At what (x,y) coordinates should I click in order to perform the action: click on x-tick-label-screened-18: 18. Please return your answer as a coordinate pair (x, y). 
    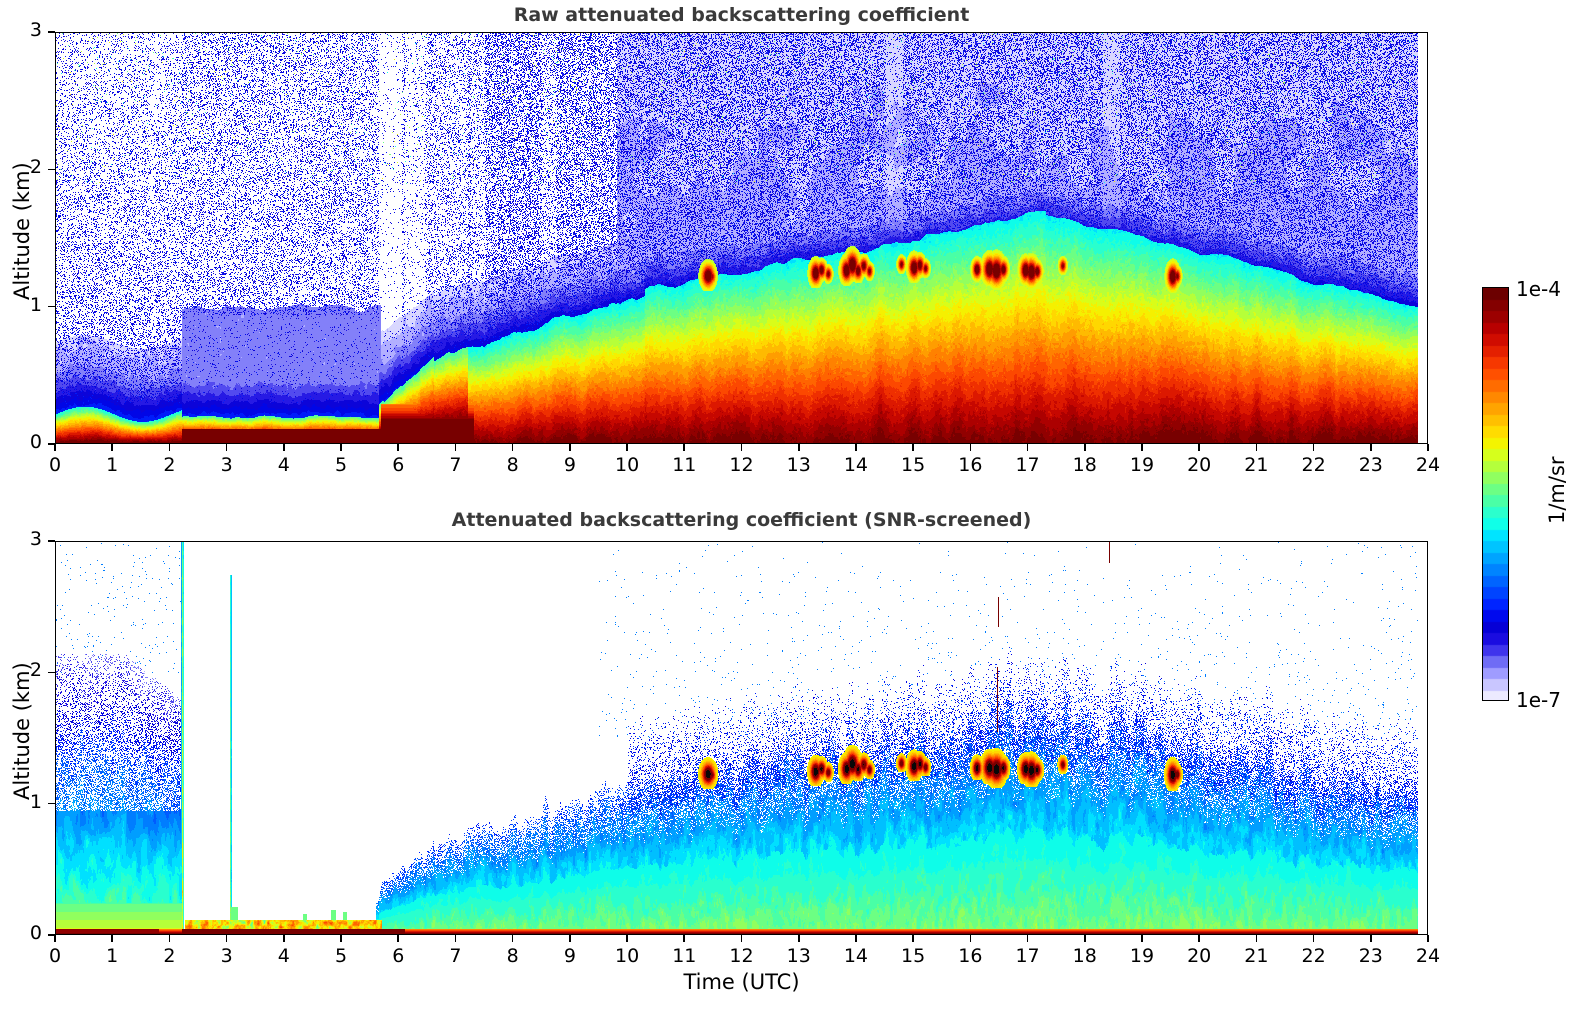
    Looking at the image, I should click on (1084, 956).